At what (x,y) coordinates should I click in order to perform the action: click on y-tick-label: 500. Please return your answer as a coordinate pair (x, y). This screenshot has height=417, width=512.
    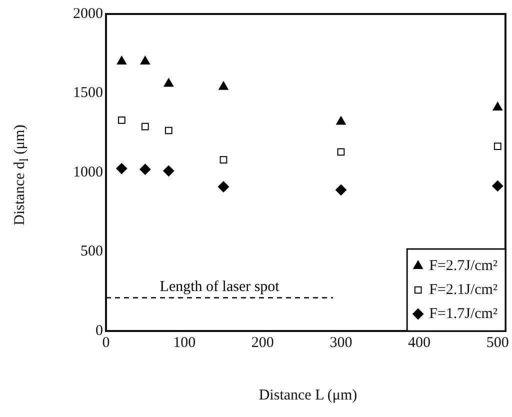
    Looking at the image, I should click on (91, 252).